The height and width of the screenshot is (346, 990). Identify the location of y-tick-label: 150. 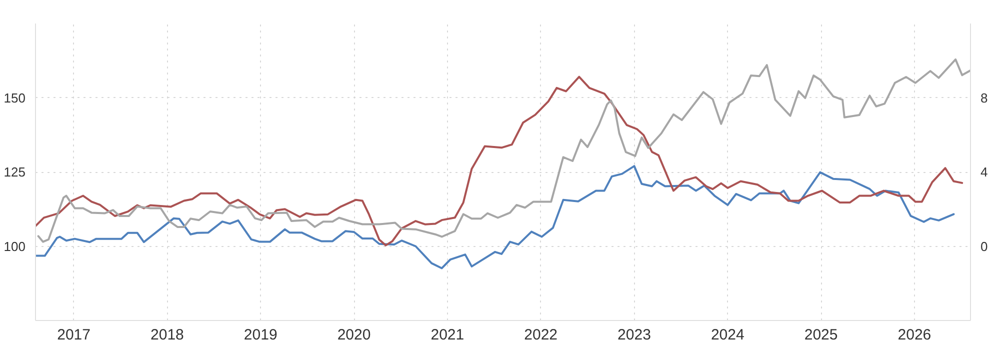
(15, 98).